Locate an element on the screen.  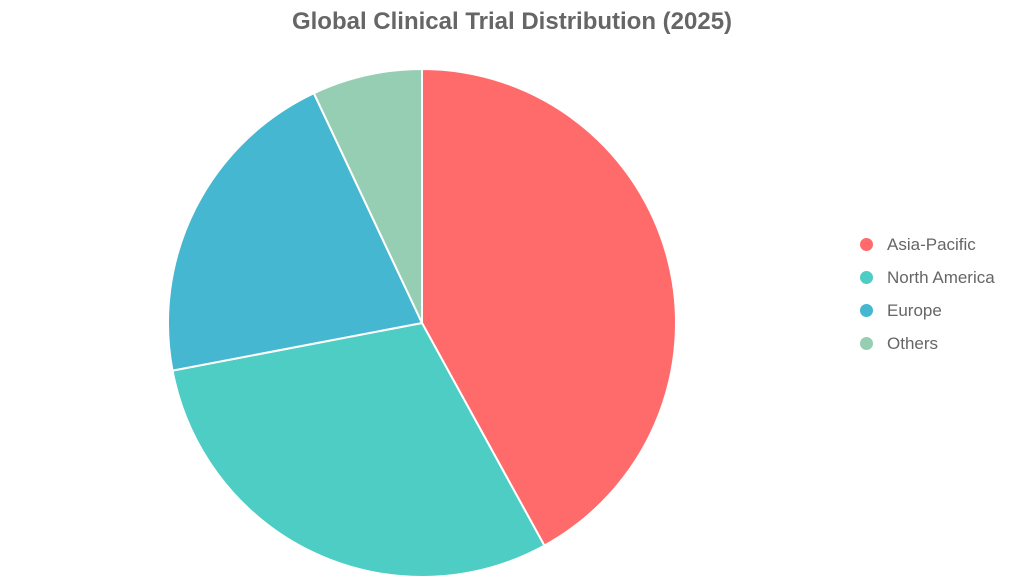
legend-item-north-america: North America is located at coordinates (927, 277).